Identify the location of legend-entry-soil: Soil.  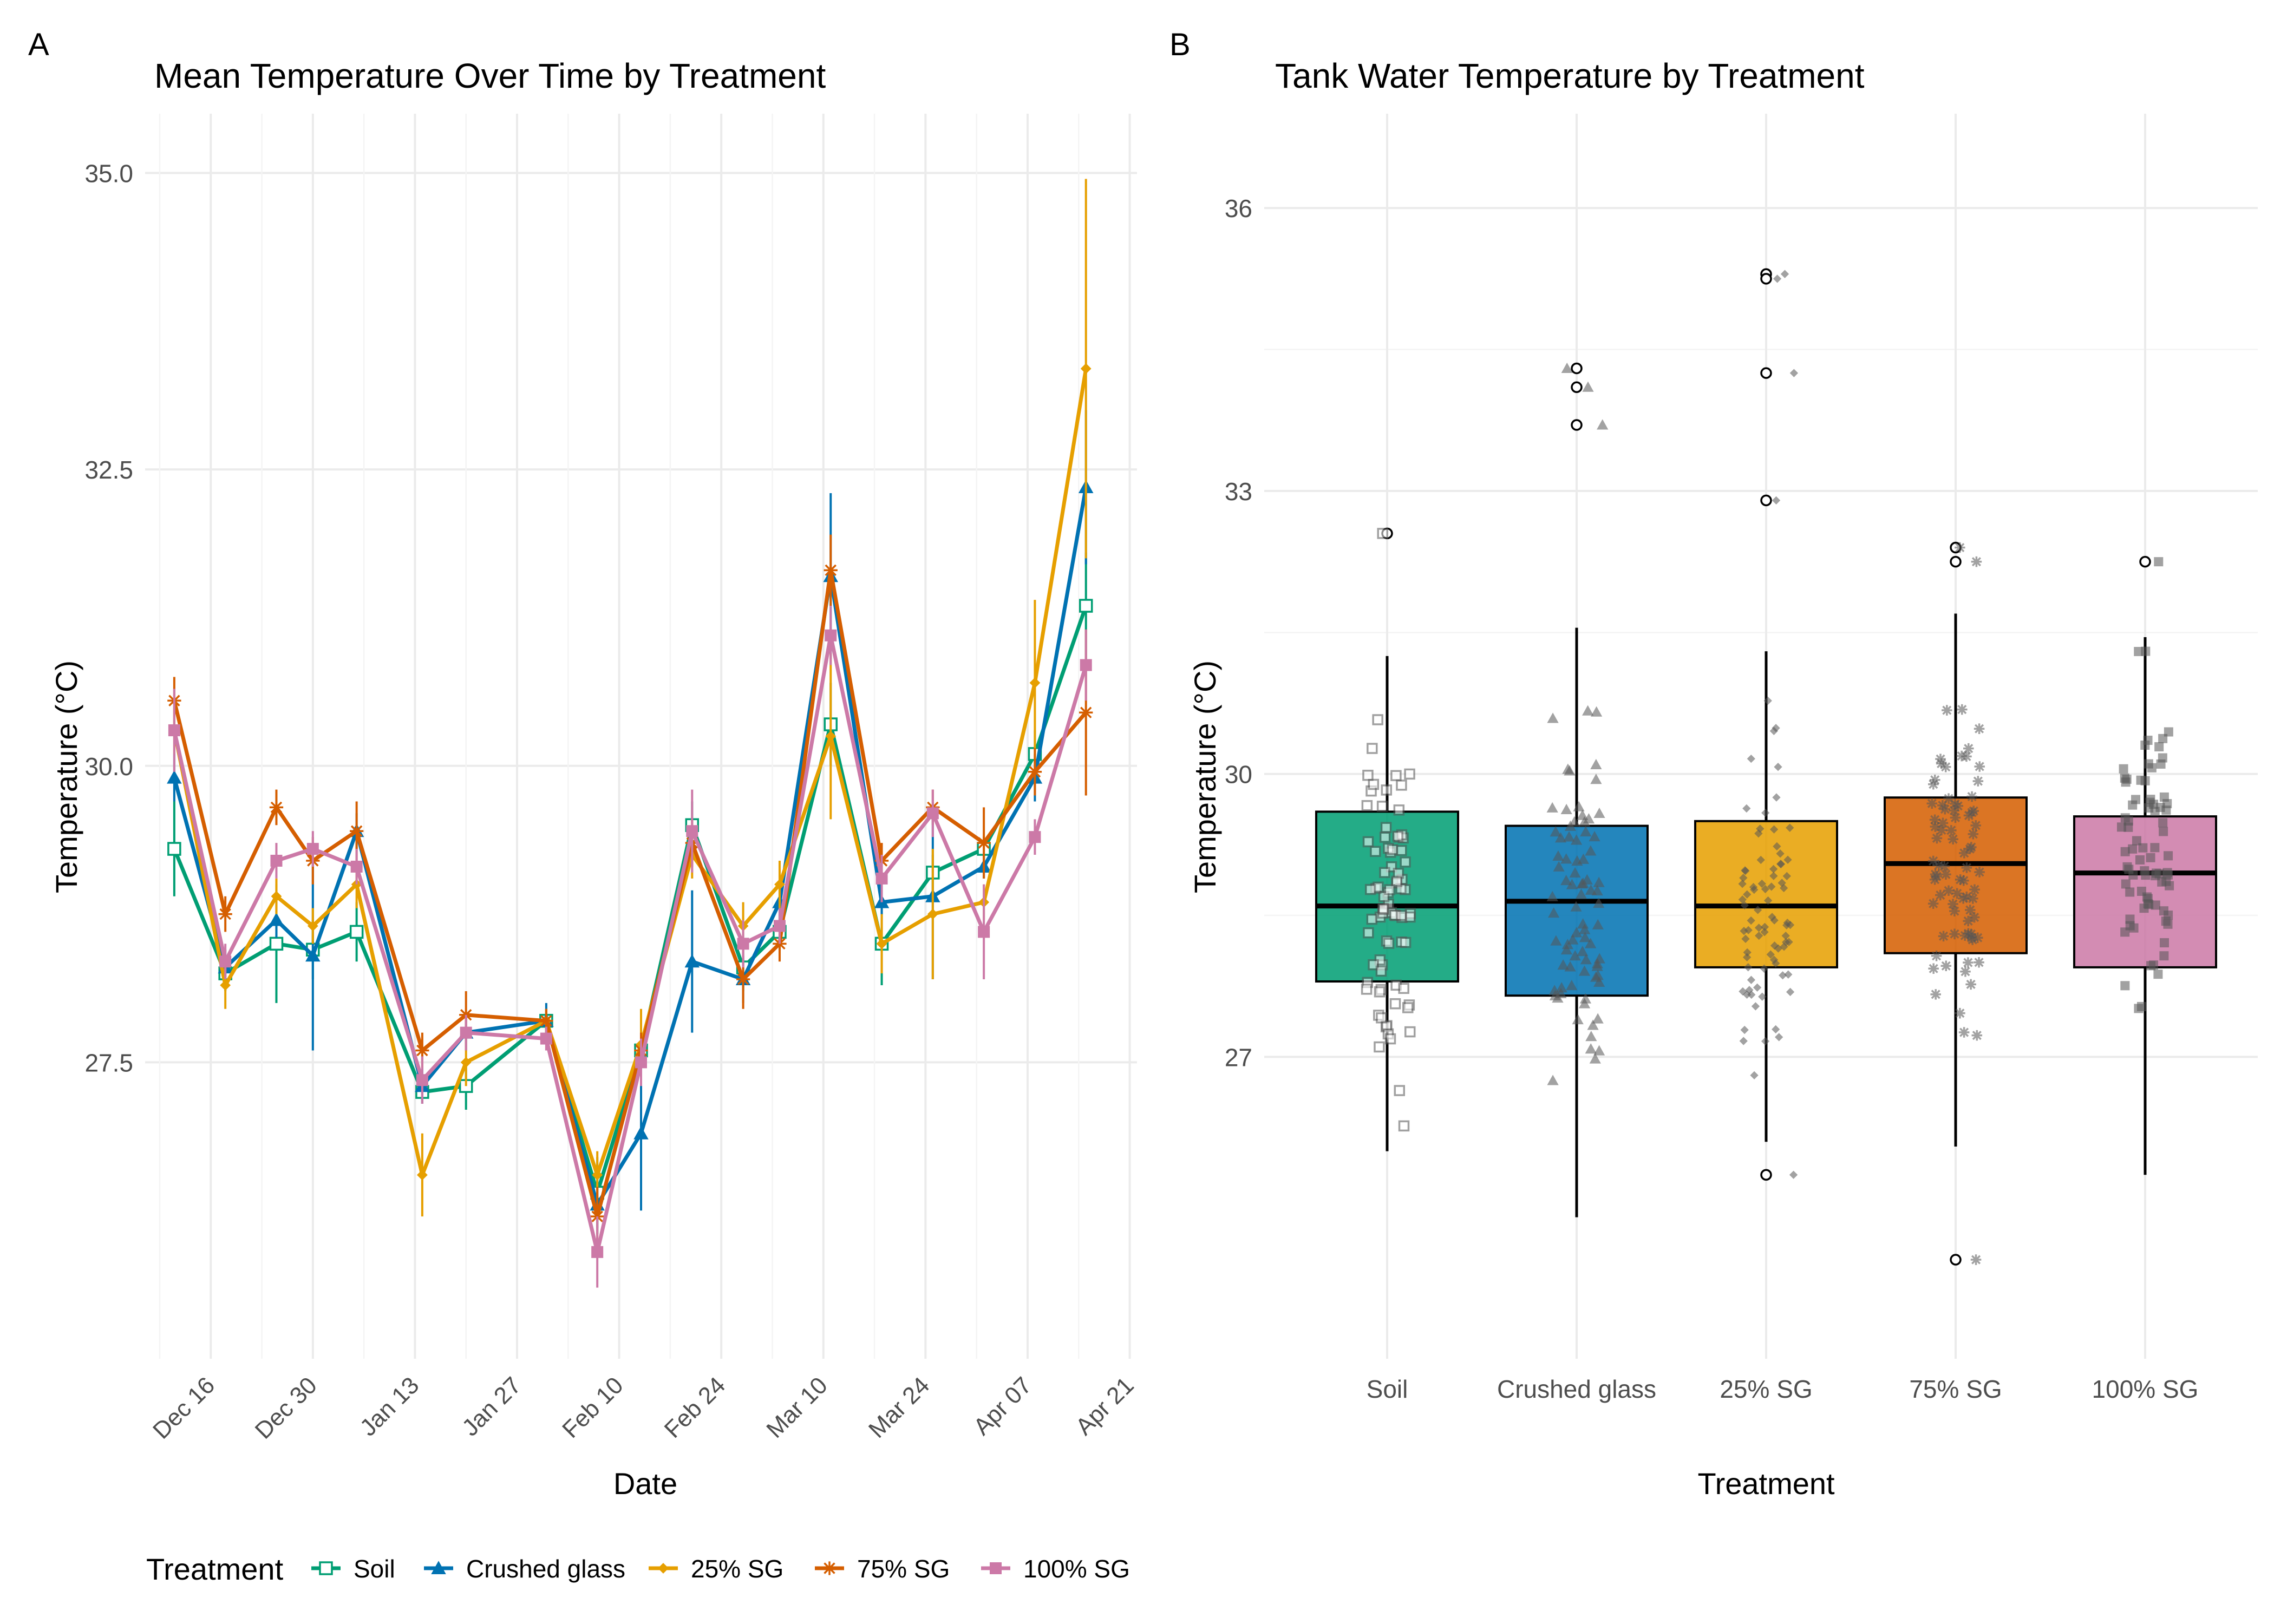
(353, 1569).